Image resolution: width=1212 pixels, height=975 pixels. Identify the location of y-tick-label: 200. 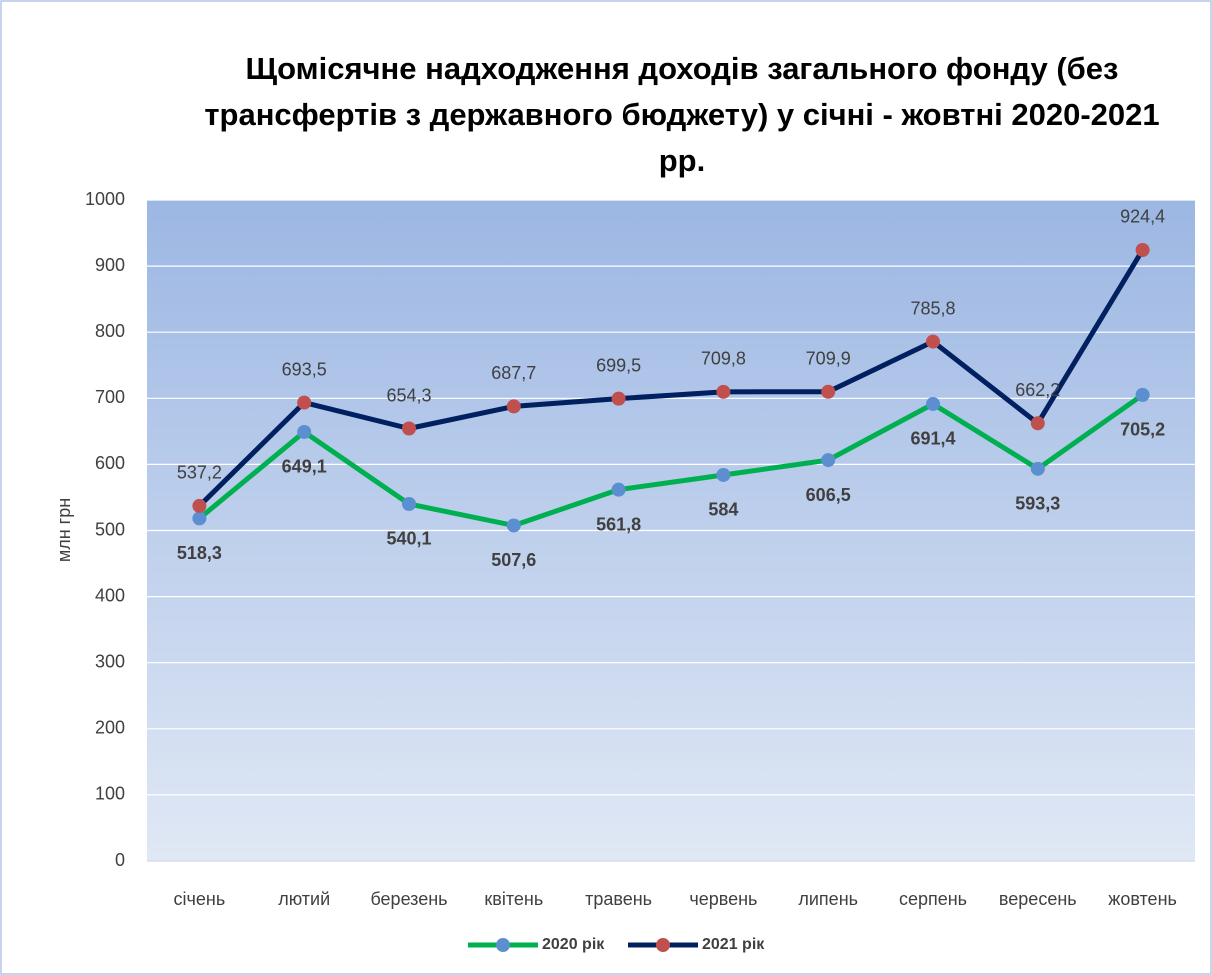
(110, 728).